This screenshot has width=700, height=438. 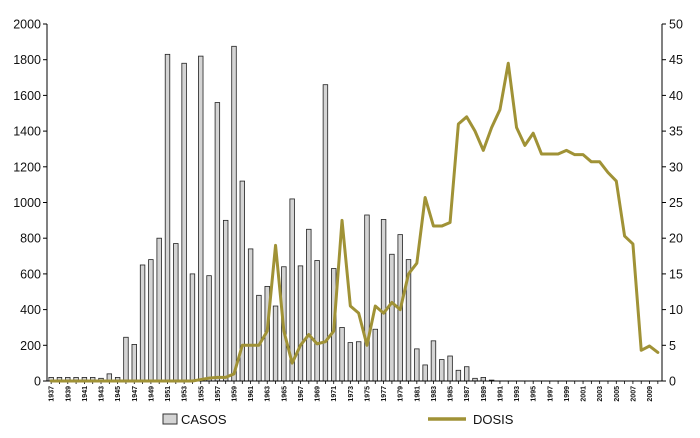 I want to click on legend-swatch-casos, so click(x=170, y=419).